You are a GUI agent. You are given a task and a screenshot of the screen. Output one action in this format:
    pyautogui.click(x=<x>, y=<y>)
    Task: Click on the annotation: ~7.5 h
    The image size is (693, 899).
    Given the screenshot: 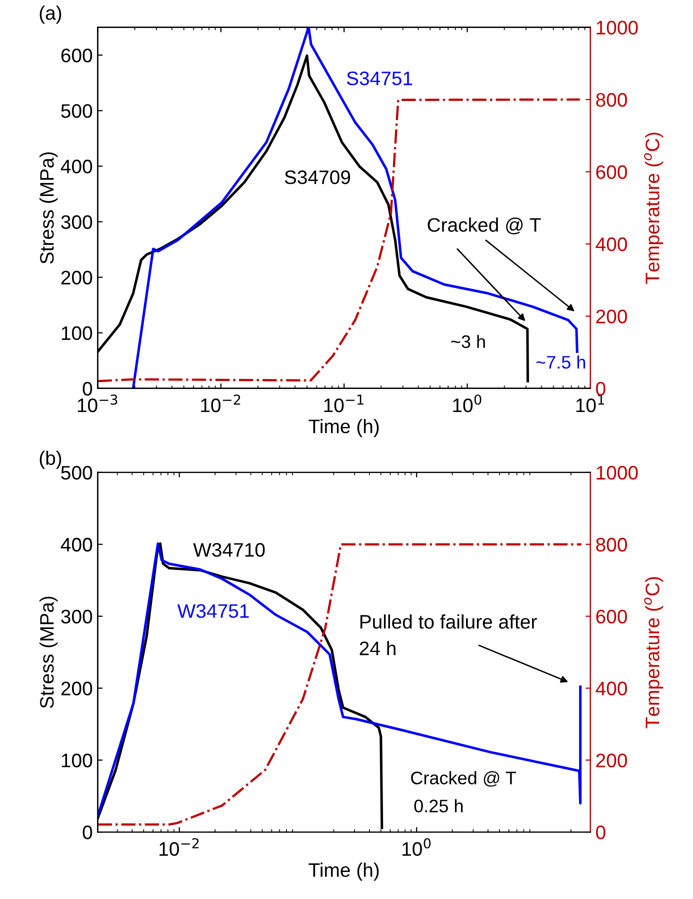 What is the action you would take?
    pyautogui.click(x=561, y=362)
    